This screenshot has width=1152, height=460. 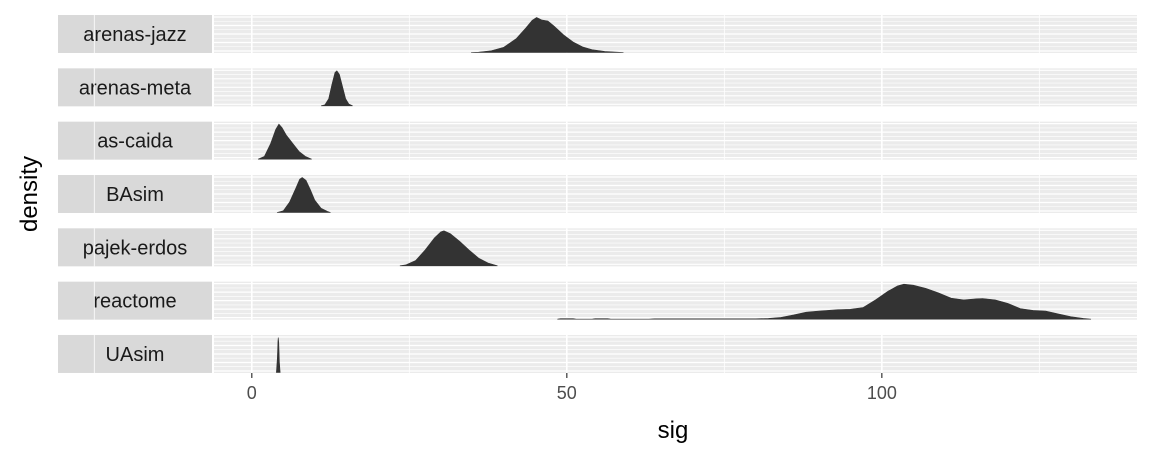 I want to click on facet-arenas-meta: arenas-meta, so click(x=597, y=87).